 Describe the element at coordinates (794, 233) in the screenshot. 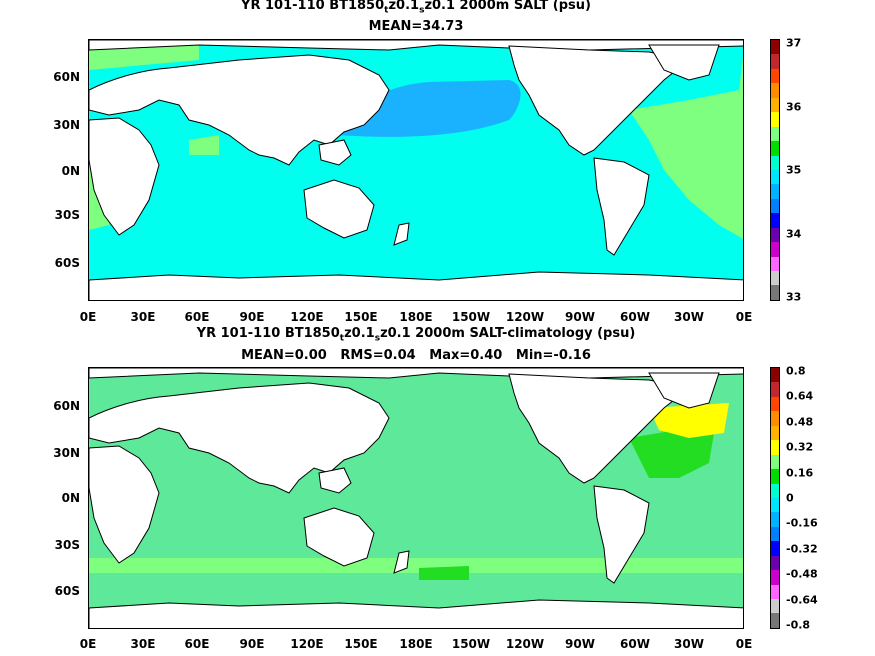

I see `colorbar-label: 34` at that location.